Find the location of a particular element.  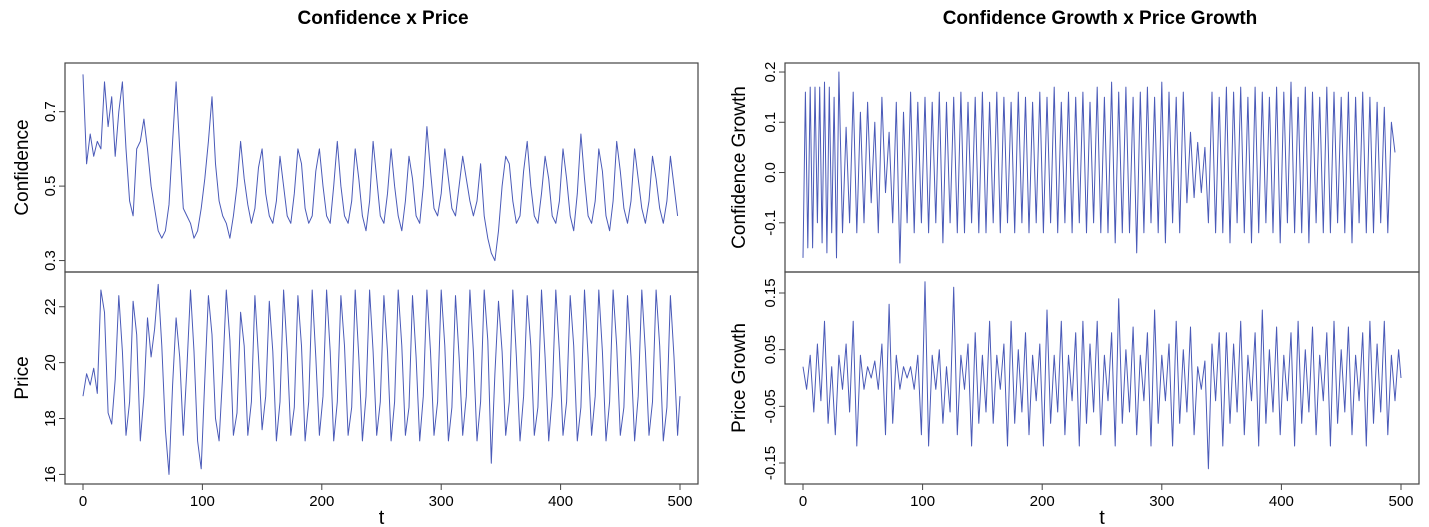

series-line is located at coordinates (380, 168).